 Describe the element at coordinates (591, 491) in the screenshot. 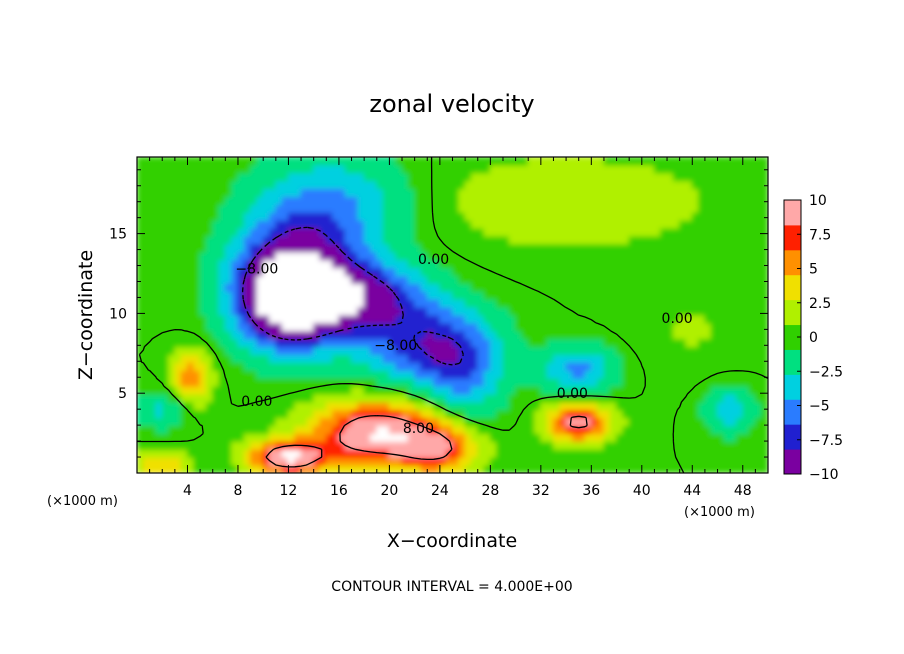

I see `x-tick-label: 36` at that location.